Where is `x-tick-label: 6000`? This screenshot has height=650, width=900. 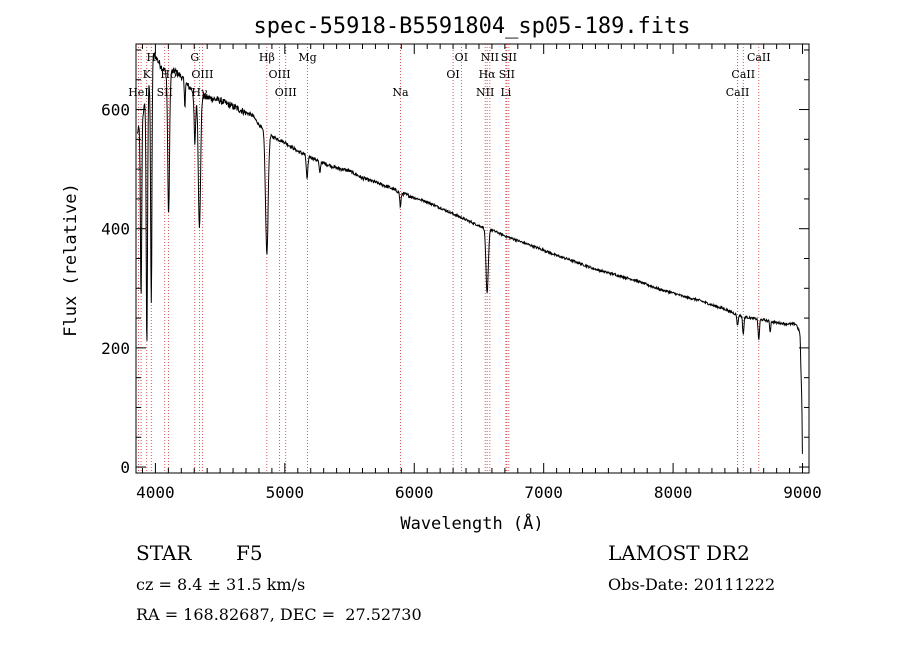 x-tick-label: 6000 is located at coordinates (414, 492).